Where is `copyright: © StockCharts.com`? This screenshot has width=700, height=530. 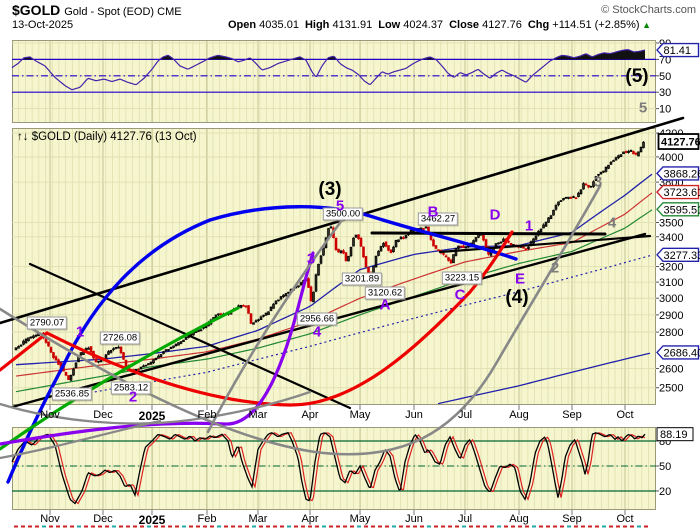 copyright: © StockCharts.com is located at coordinates (648, 10).